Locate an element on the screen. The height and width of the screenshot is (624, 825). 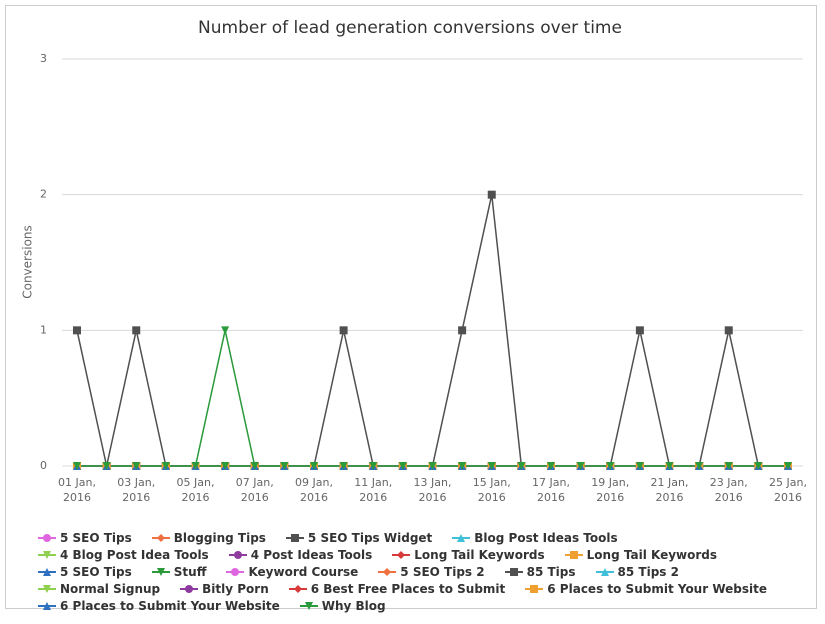
legend-label: Bitly Porn is located at coordinates (235, 588).